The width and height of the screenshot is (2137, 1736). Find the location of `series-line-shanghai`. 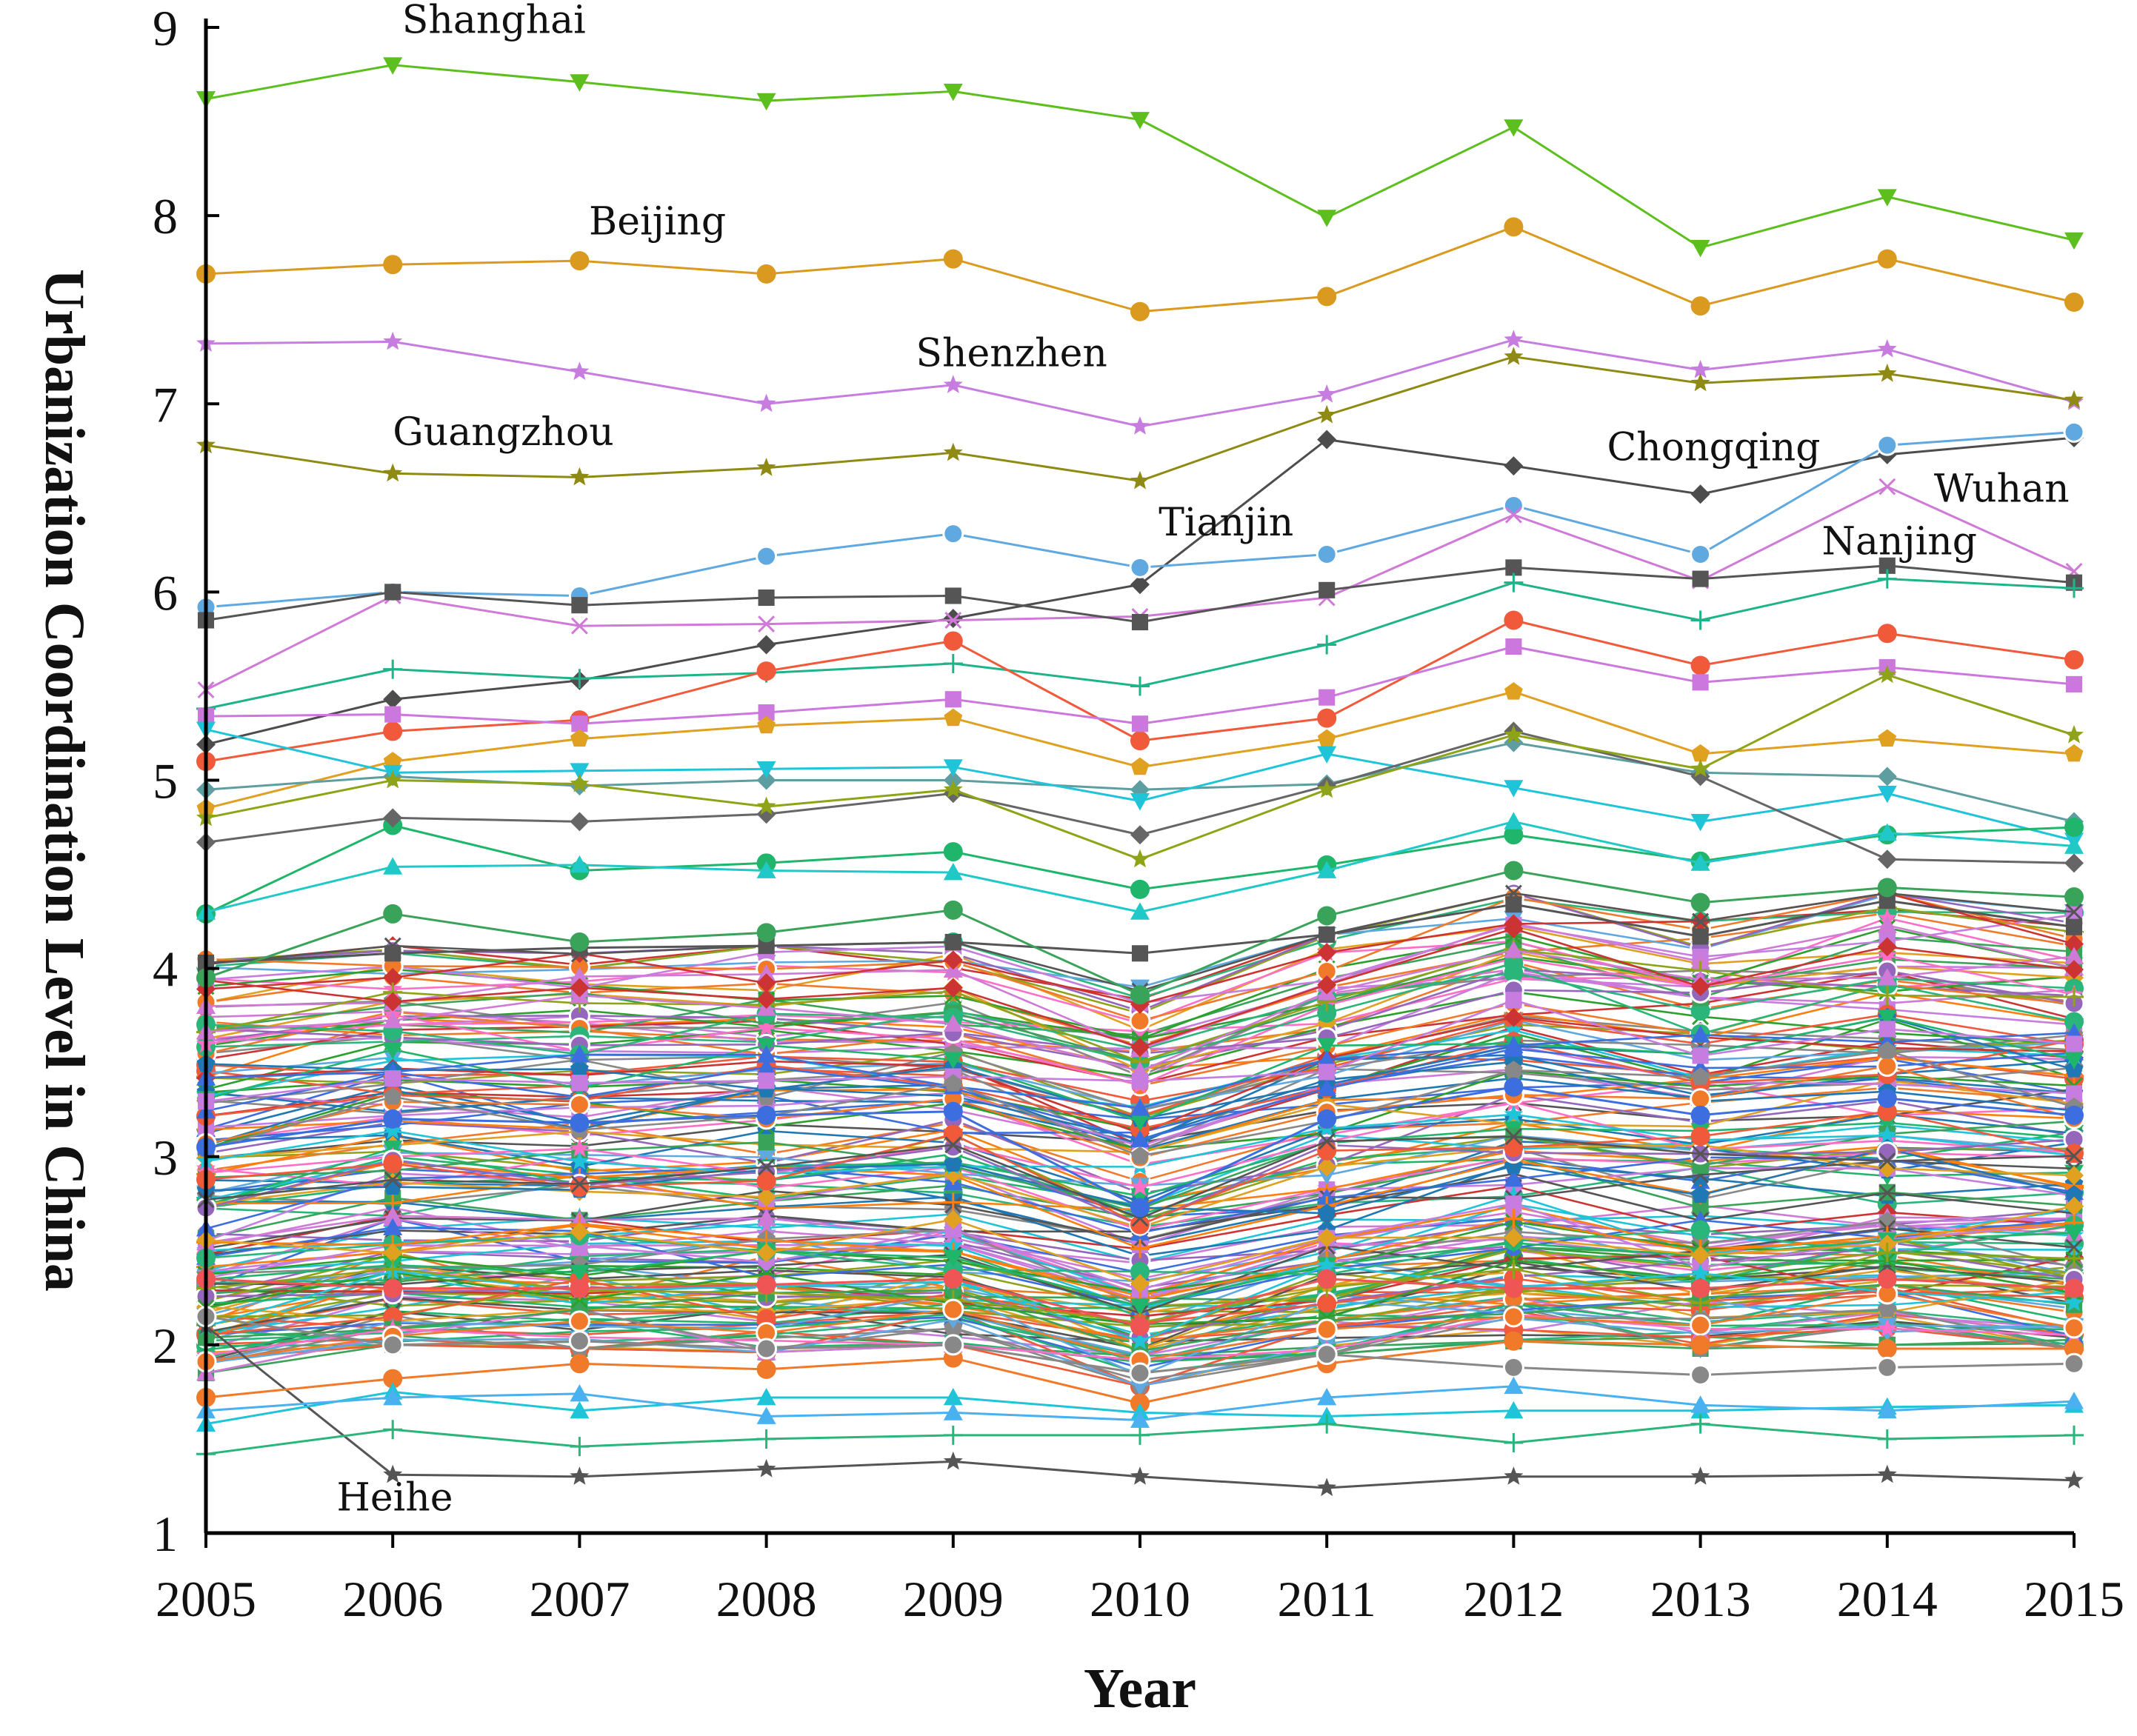

series-line-shanghai is located at coordinates (1140, 156).